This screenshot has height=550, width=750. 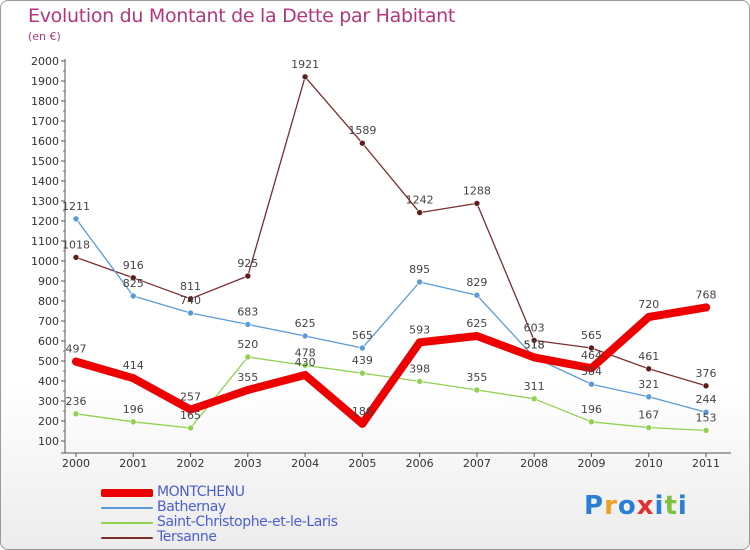 I want to click on y-tick-label: 300, so click(x=48, y=401).